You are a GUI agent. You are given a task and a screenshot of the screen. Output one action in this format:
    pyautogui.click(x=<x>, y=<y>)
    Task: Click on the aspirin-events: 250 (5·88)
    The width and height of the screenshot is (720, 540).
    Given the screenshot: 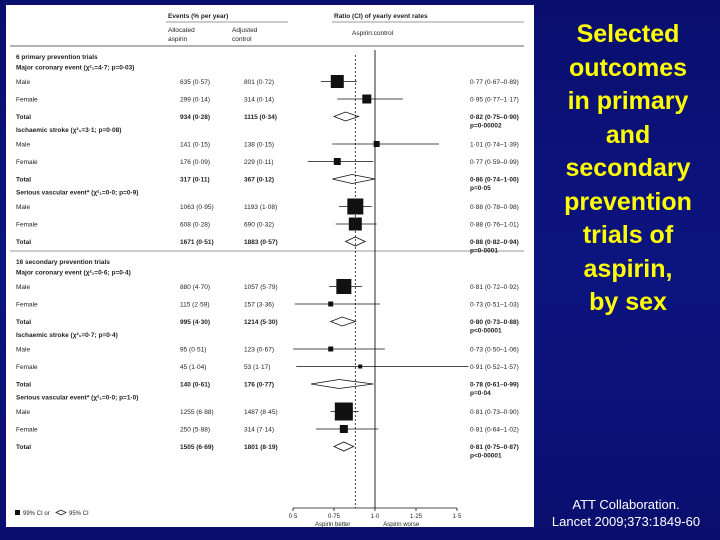 What is the action you would take?
    pyautogui.click(x=195, y=430)
    